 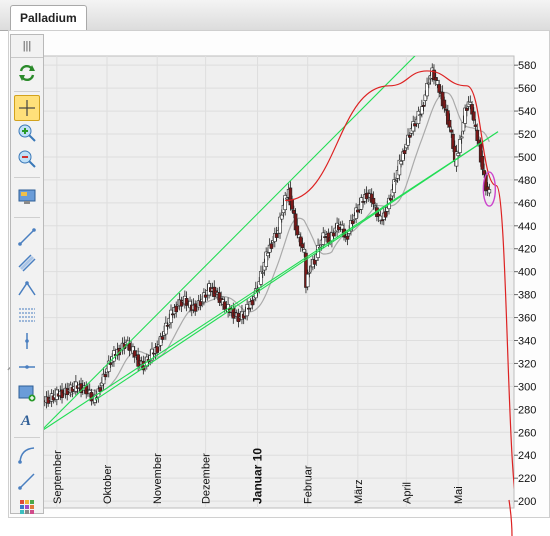 I want to click on y-tick-label: 300, so click(x=527, y=387).